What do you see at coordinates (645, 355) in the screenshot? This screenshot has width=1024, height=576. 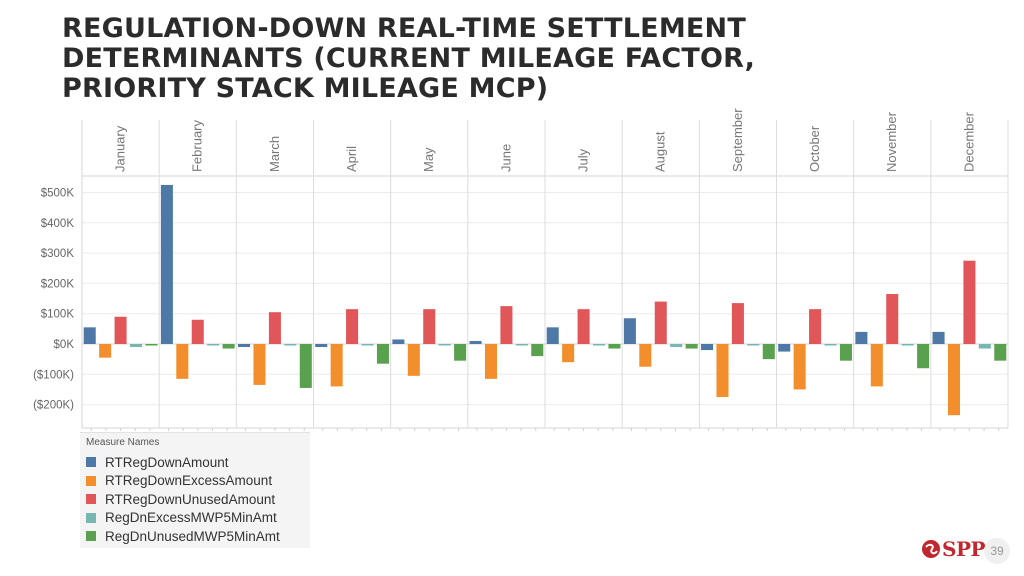 I see `bar-RTRegDownExcessAmount-August` at bounding box center [645, 355].